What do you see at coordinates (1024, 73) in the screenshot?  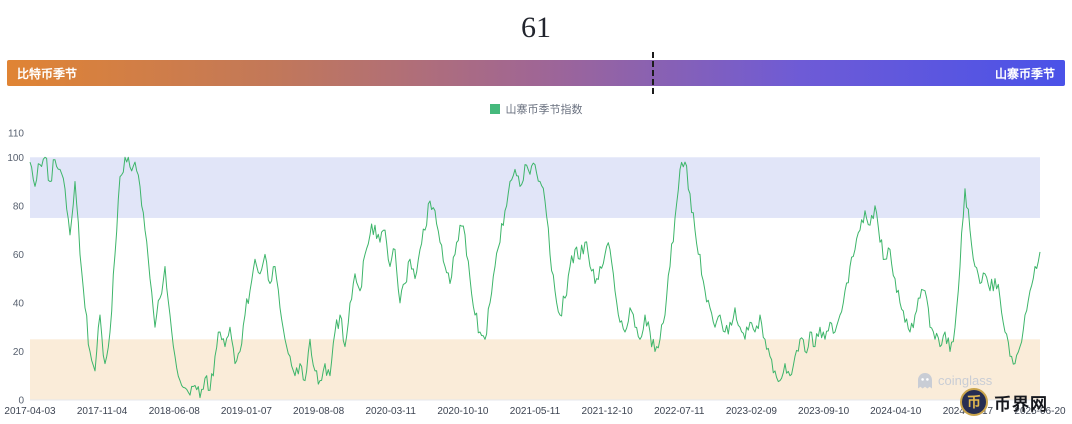 I see `altcoin-season-label: 山寨币季节` at bounding box center [1024, 73].